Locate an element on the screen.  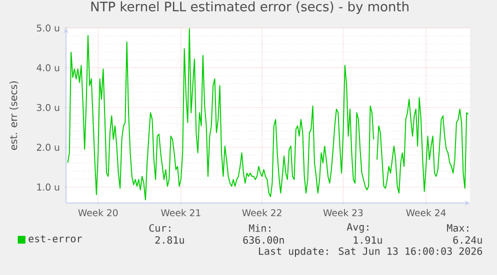
y-tick-label: 2.0 u is located at coordinates (48, 147).